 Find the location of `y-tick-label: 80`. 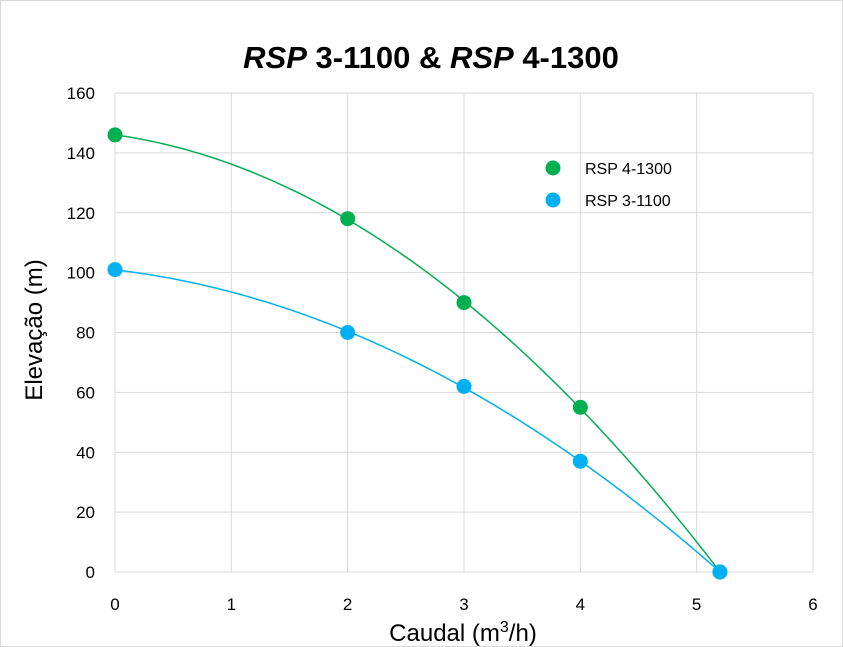

y-tick-label: 80 is located at coordinates (85, 333).